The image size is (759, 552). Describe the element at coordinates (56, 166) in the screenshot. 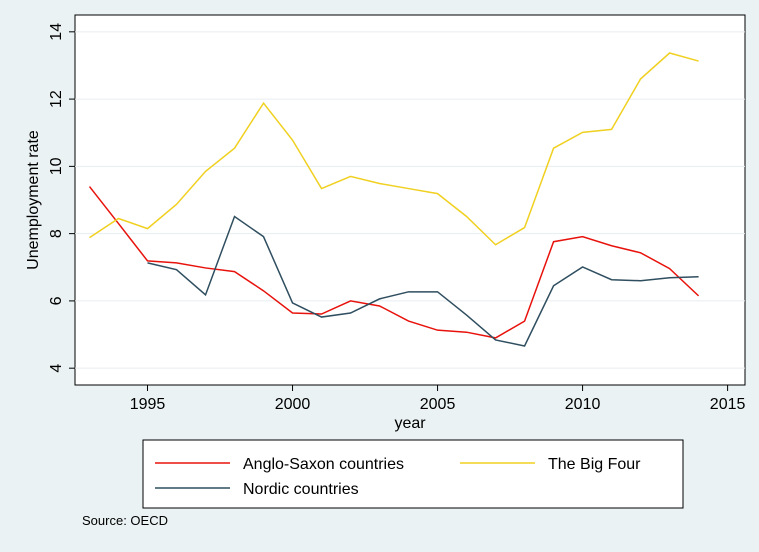

I see `y-tick-label: 10` at that location.